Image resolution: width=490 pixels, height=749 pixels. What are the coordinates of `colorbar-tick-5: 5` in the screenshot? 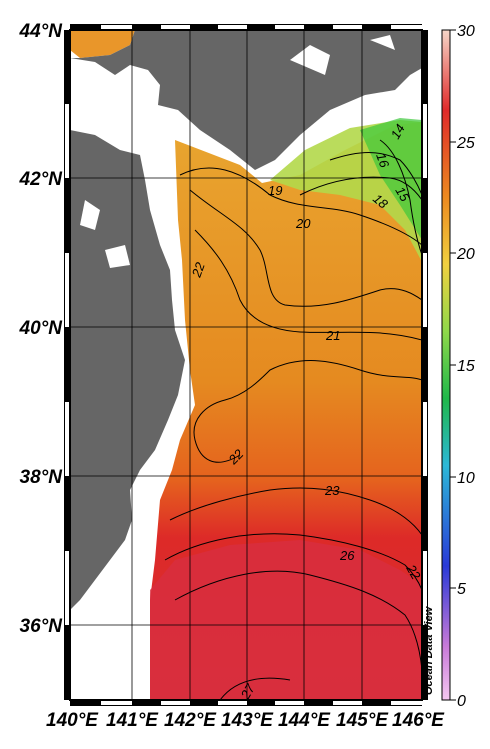 It's located at (461, 589).